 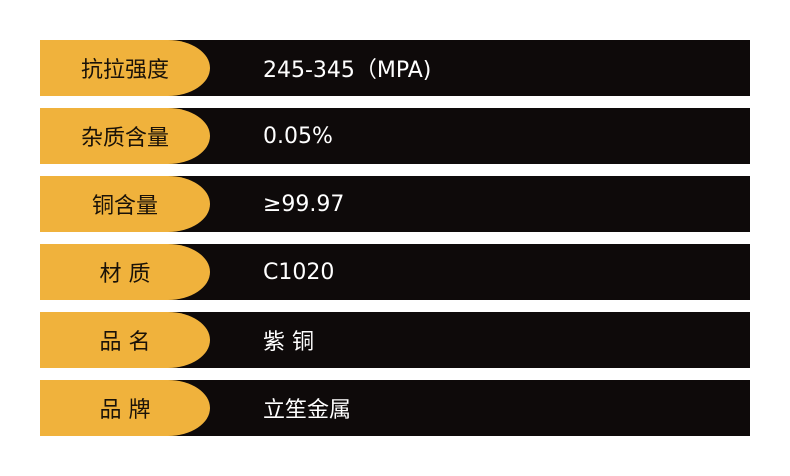 What do you see at coordinates (125, 136) in the screenshot?
I see `spec-label: 杂质含量` at bounding box center [125, 136].